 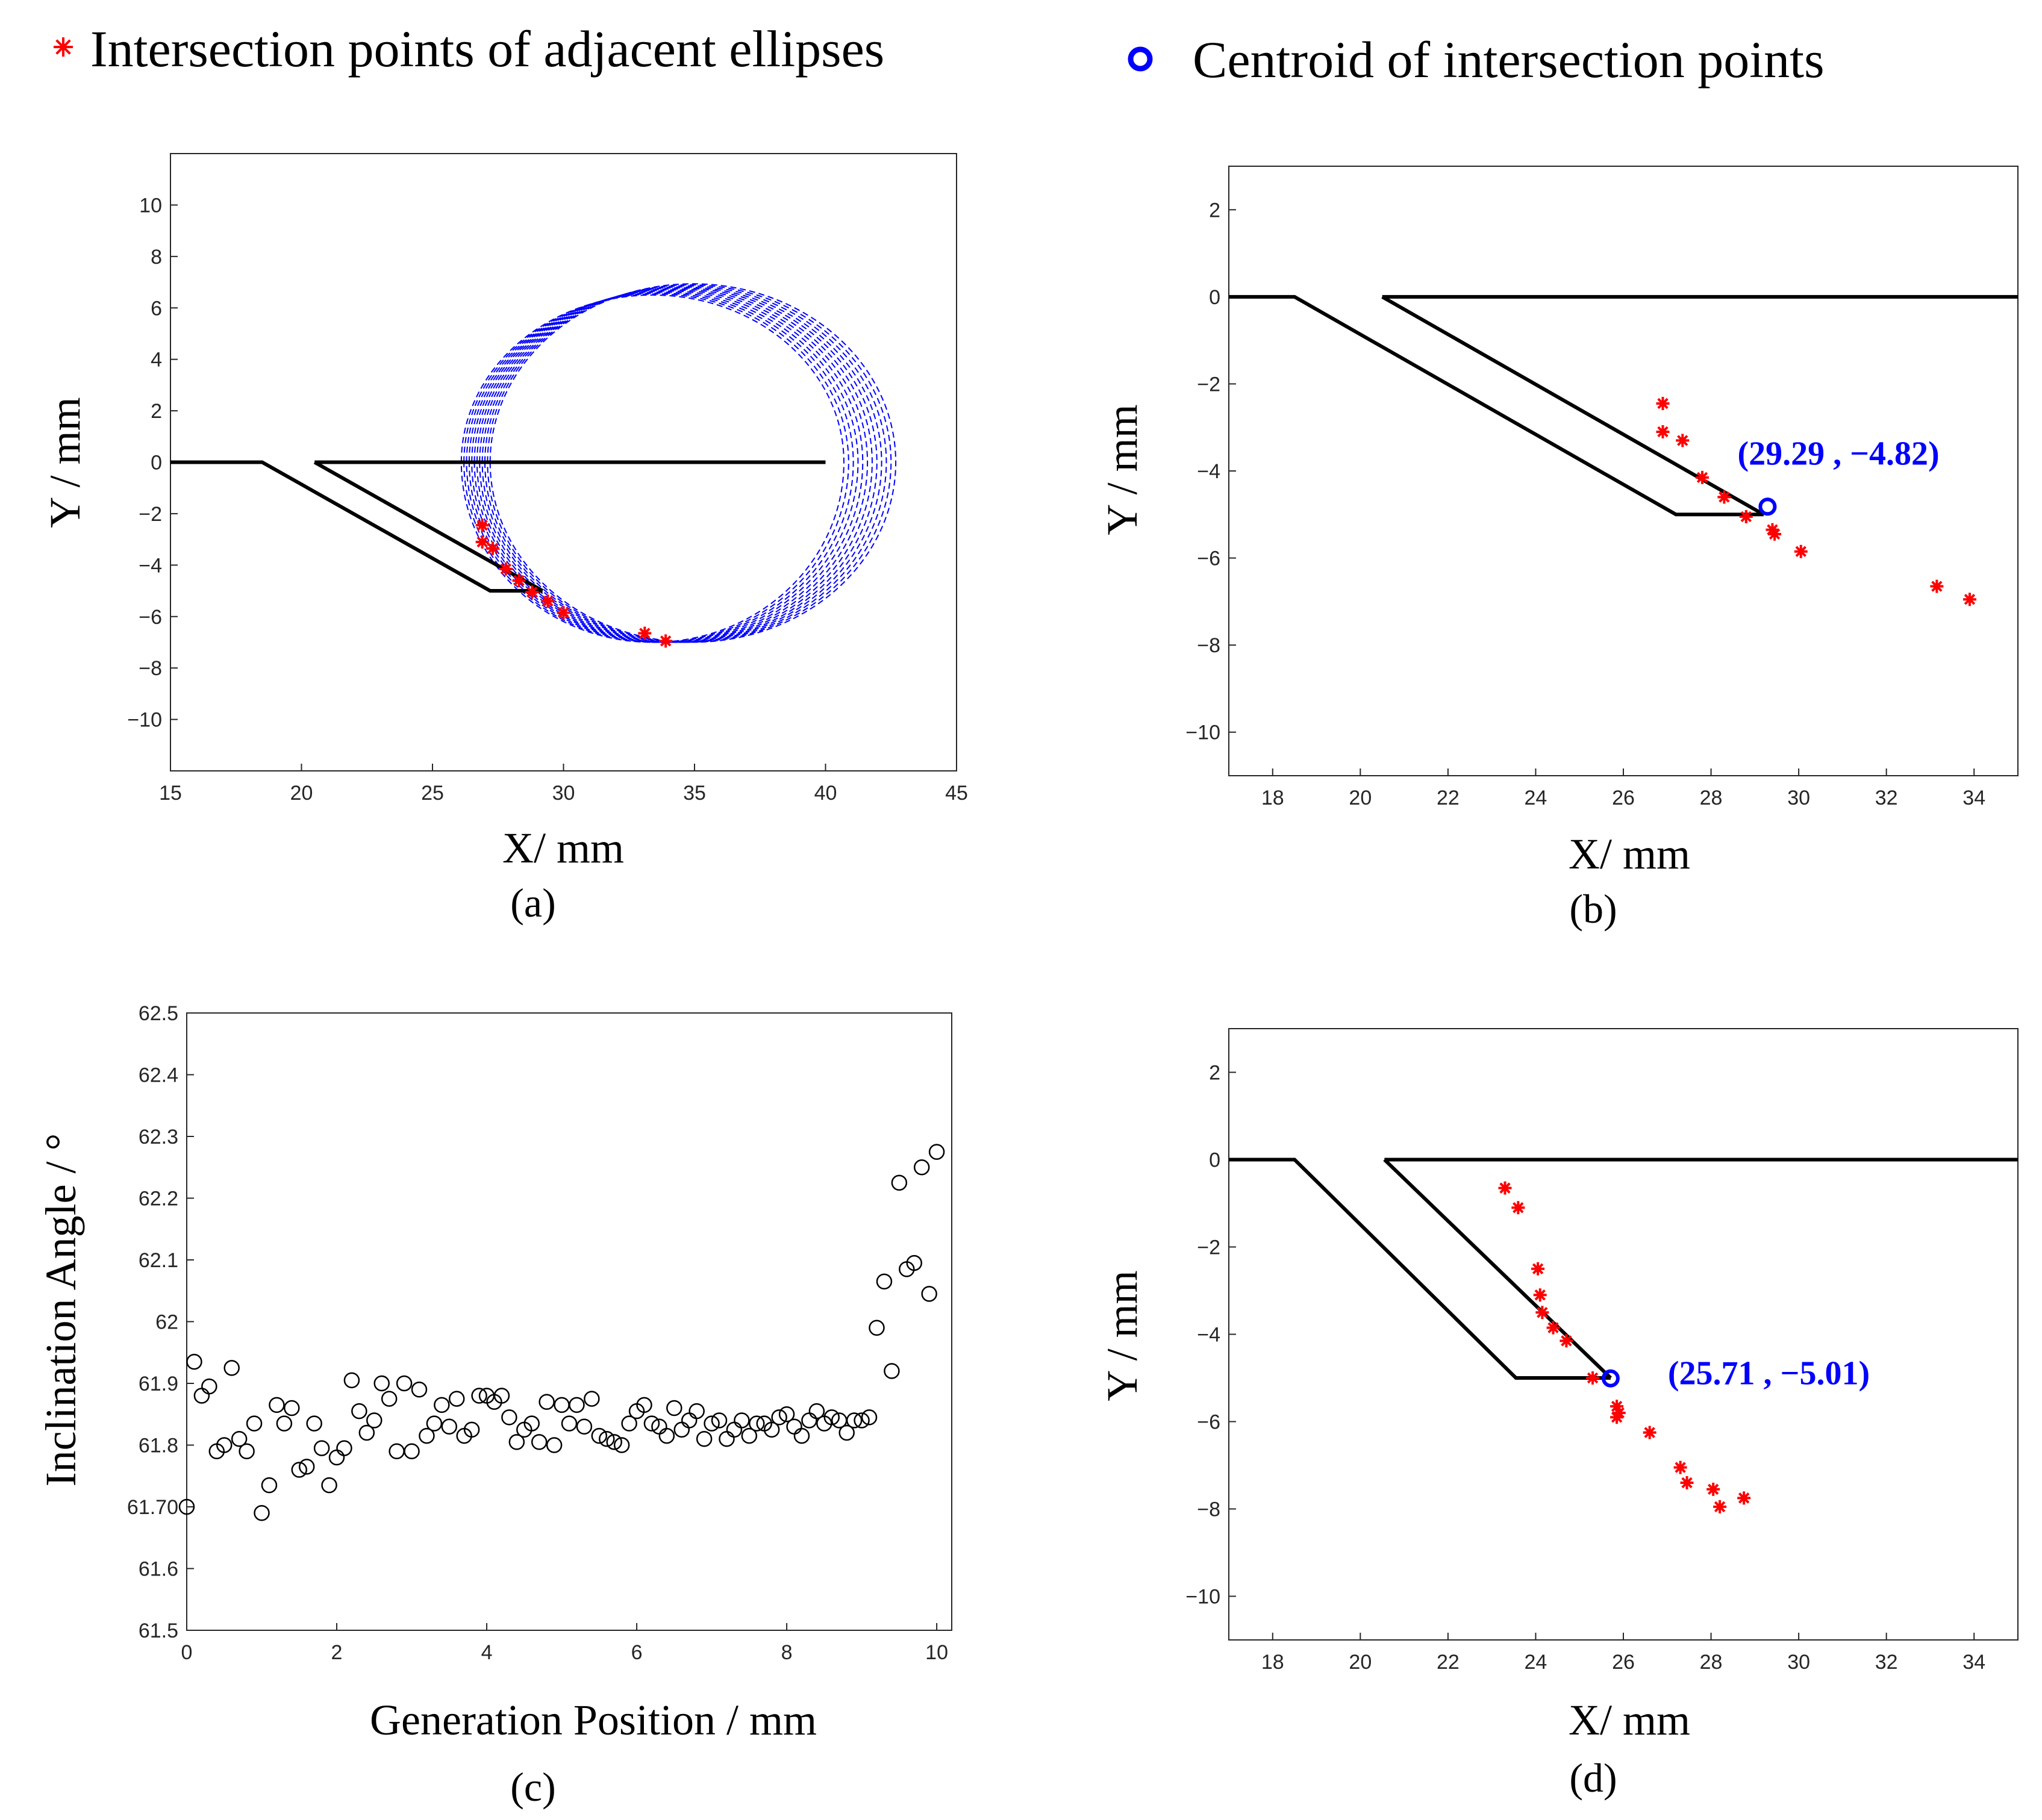 What do you see at coordinates (166, 1323) in the screenshot?
I see `y-tick-label: 62` at bounding box center [166, 1323].